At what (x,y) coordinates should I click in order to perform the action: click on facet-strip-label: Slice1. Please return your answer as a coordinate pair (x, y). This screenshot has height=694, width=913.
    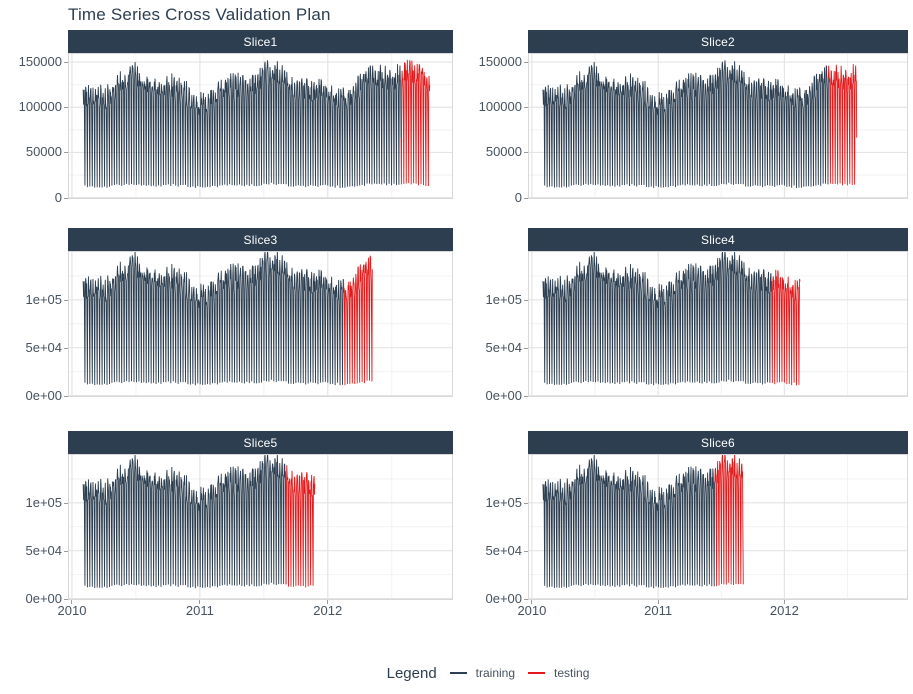
    Looking at the image, I should click on (260, 41).